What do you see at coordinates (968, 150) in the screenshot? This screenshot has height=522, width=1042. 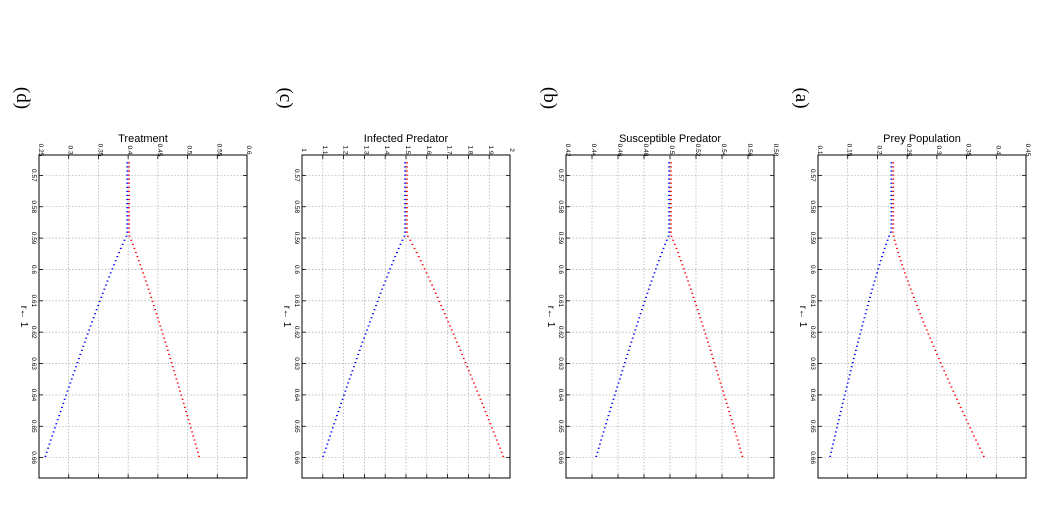 I see `y-tick-label: 0.35` at bounding box center [968, 150].